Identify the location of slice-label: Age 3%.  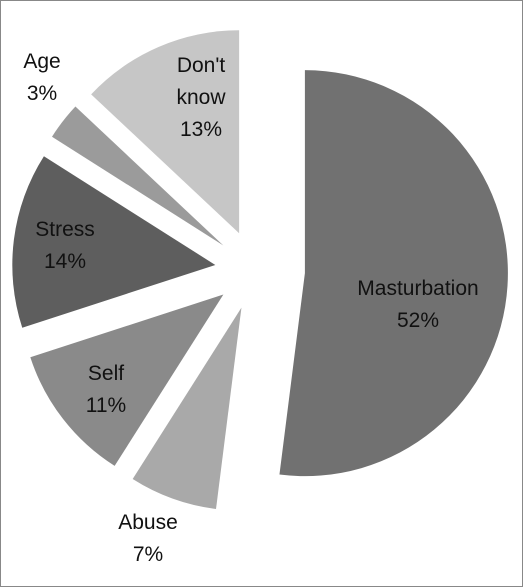
(41, 78).